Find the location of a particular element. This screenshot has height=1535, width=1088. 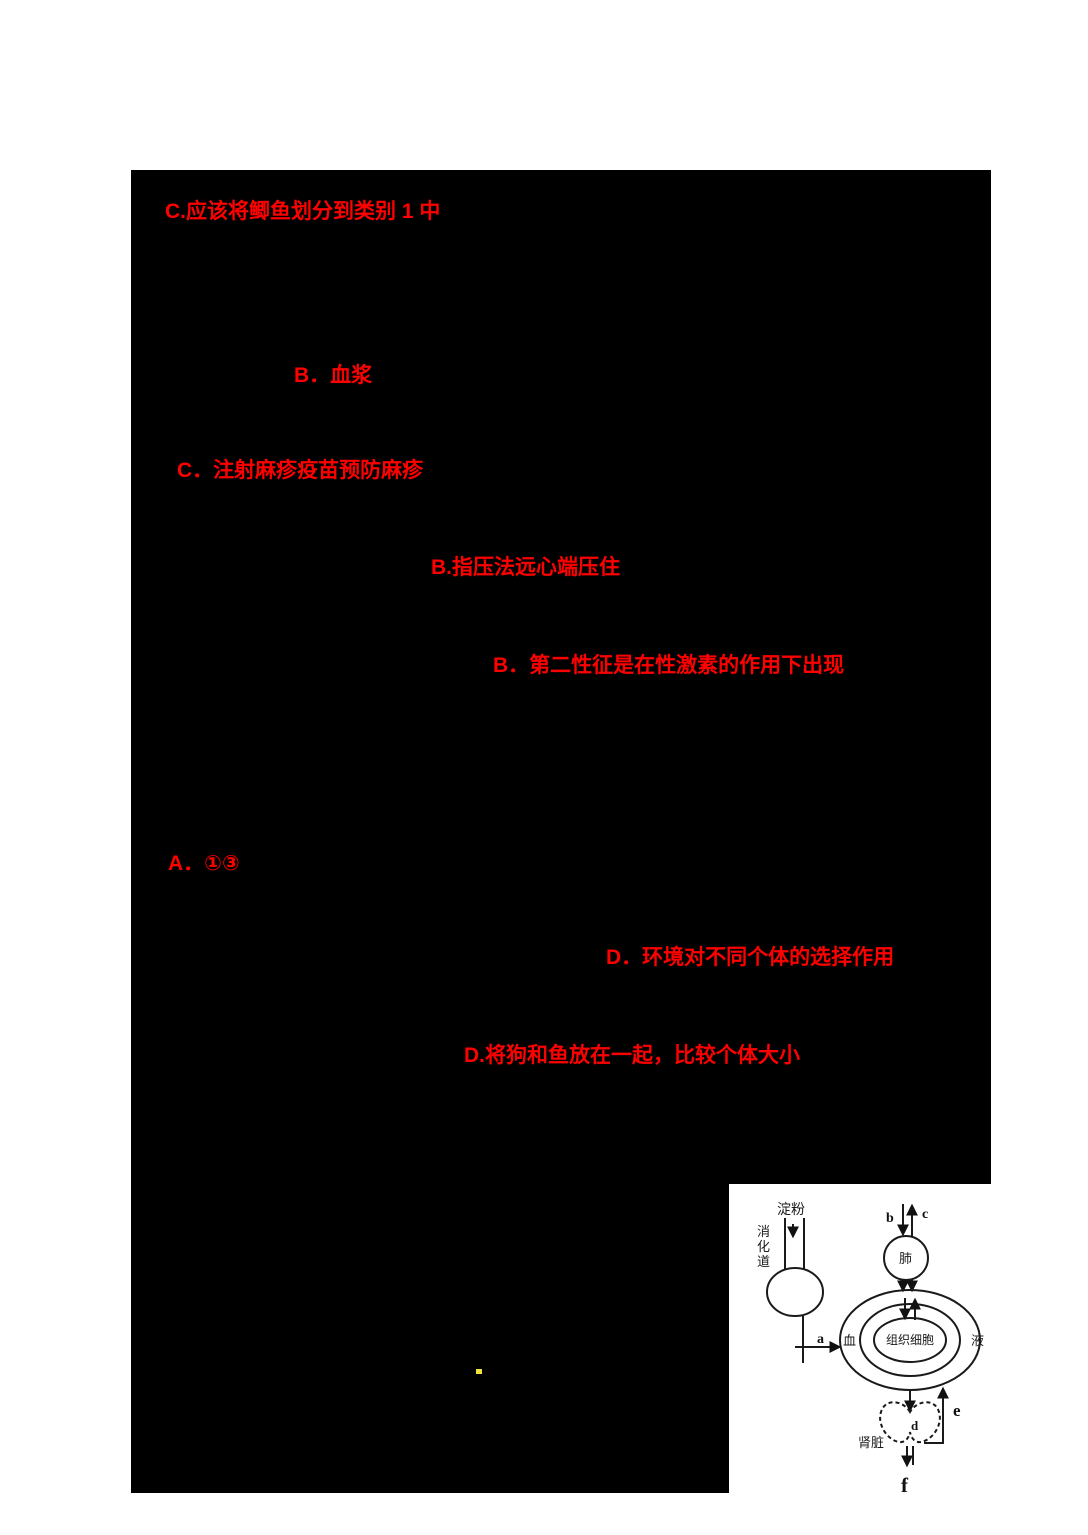

answer-option-d-environment: D．环境对不同个体的选择作用 is located at coordinates (750, 957).